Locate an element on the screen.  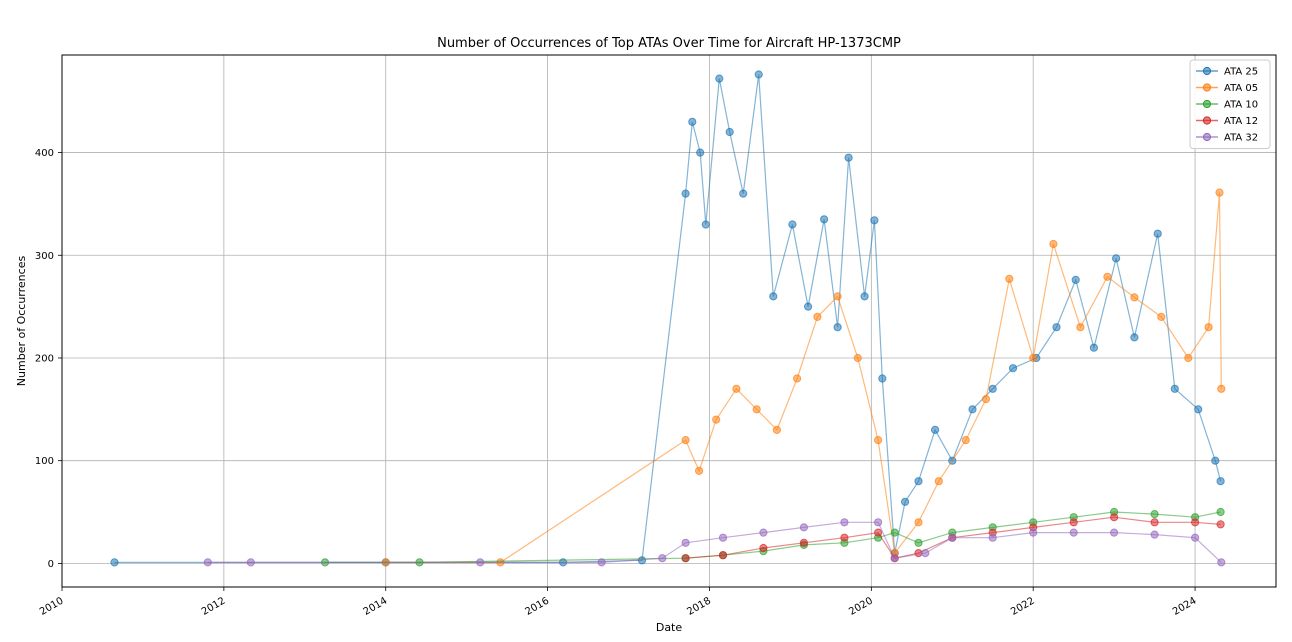
x-tick-label: 2016 is located at coordinates (538, 607).